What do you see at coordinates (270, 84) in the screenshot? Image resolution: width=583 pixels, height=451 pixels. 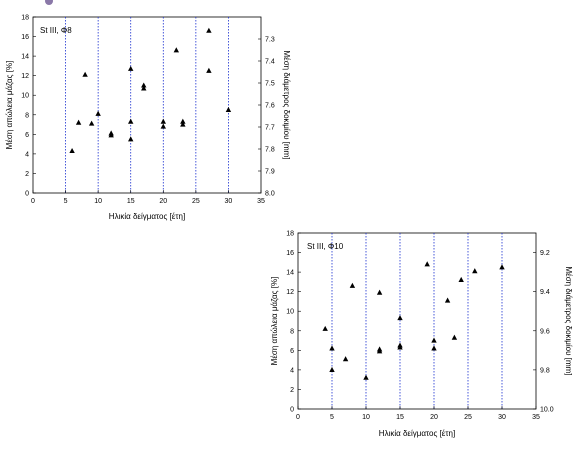 I see `y2-tick-label: 7.5` at bounding box center [270, 84].